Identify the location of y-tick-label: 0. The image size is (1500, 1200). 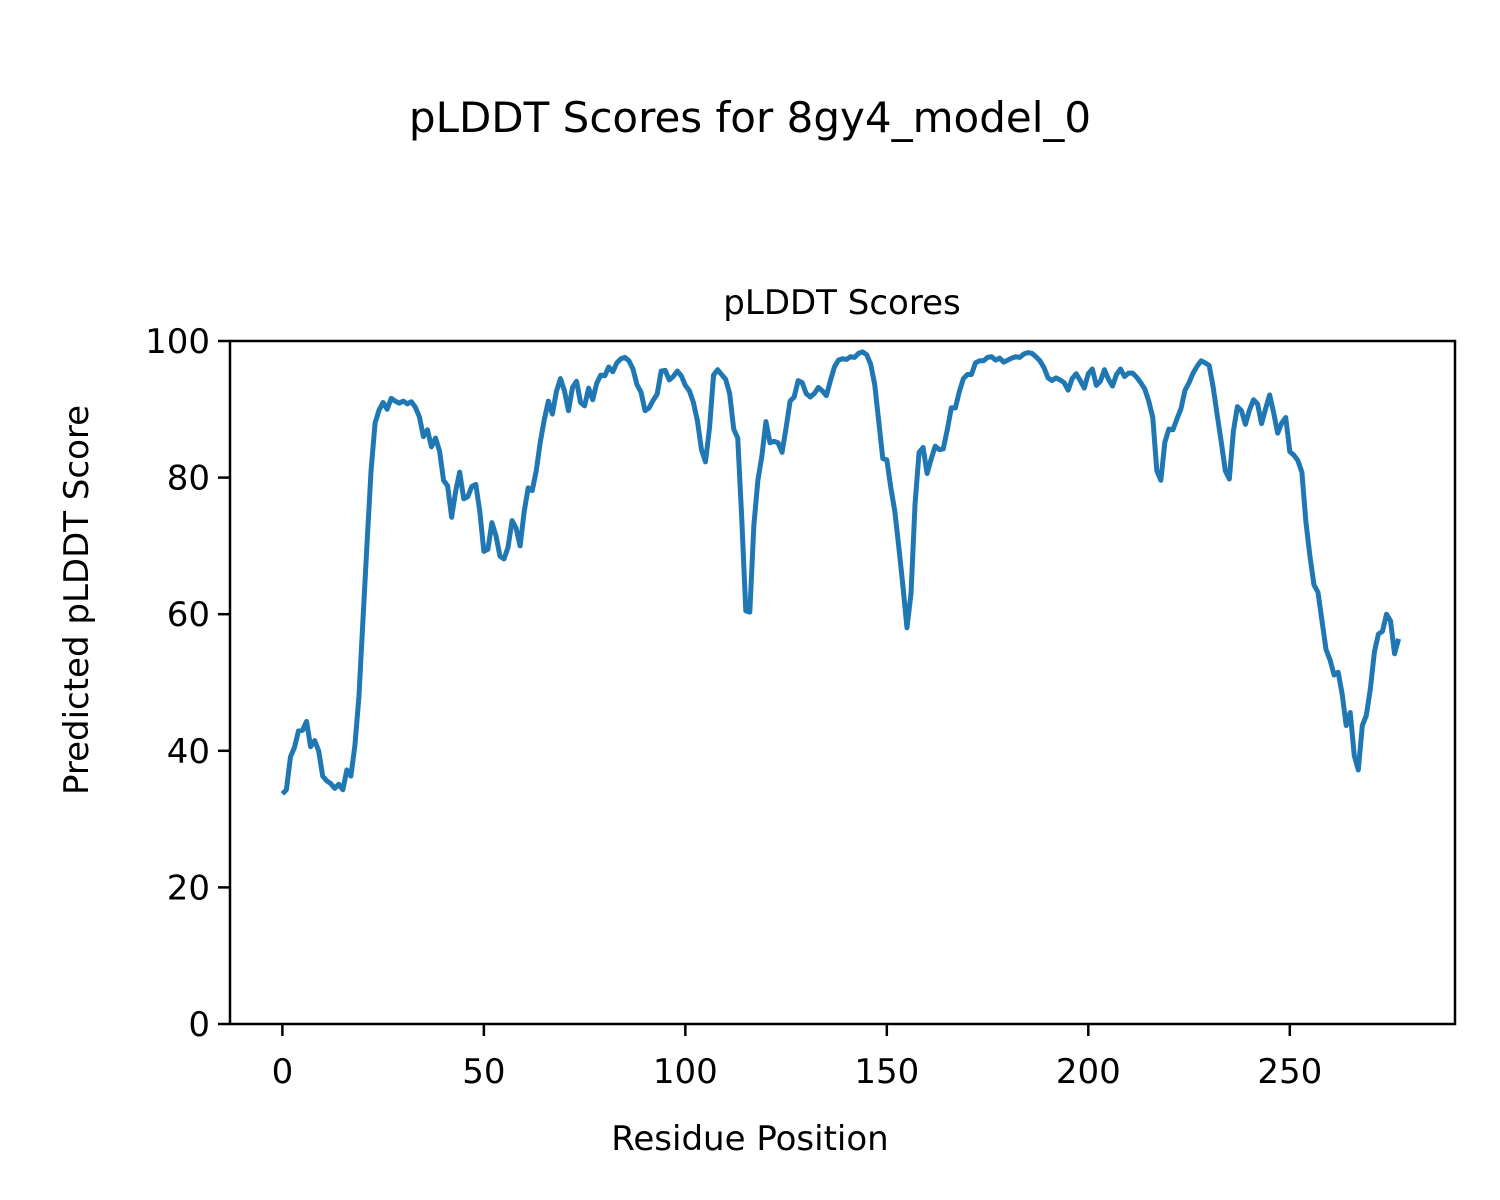
(199, 1025).